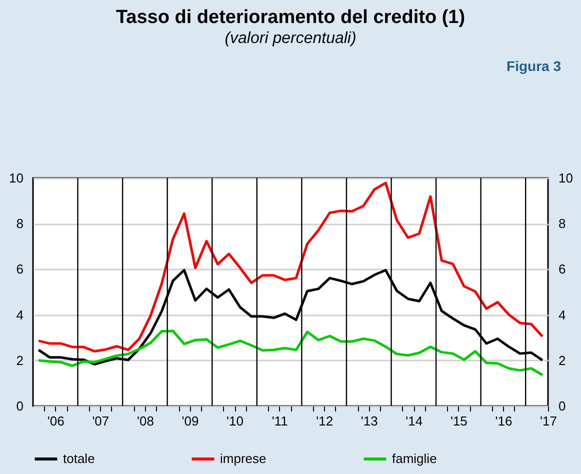 This screenshot has width=581, height=474. What do you see at coordinates (280, 421) in the screenshot?
I see `x-tick-label: '11` at bounding box center [280, 421].